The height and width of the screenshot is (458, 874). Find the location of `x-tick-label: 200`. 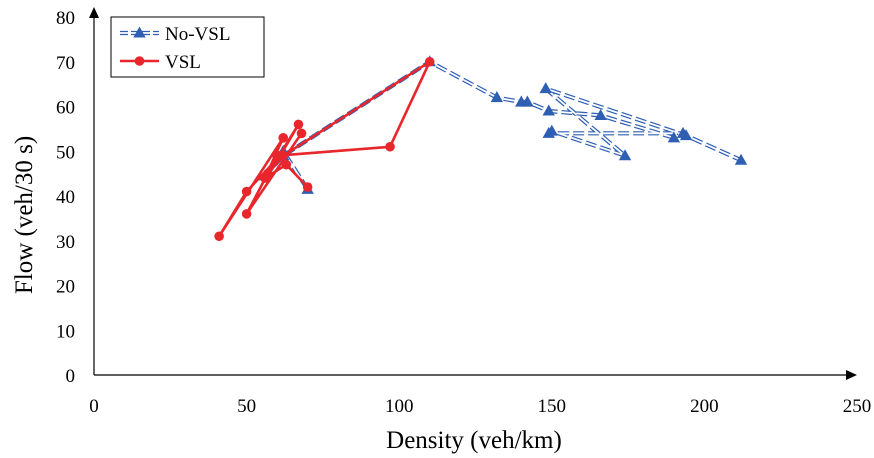

x-tick-label: 200 is located at coordinates (704, 406).